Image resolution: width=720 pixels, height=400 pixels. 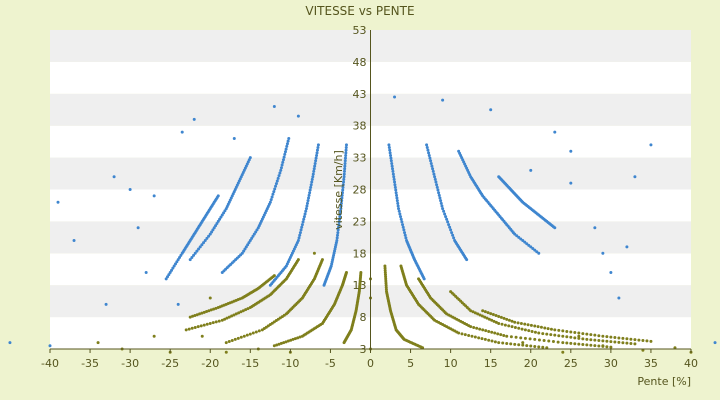 I want to click on x-tick-label: -15, so click(x=250, y=363).